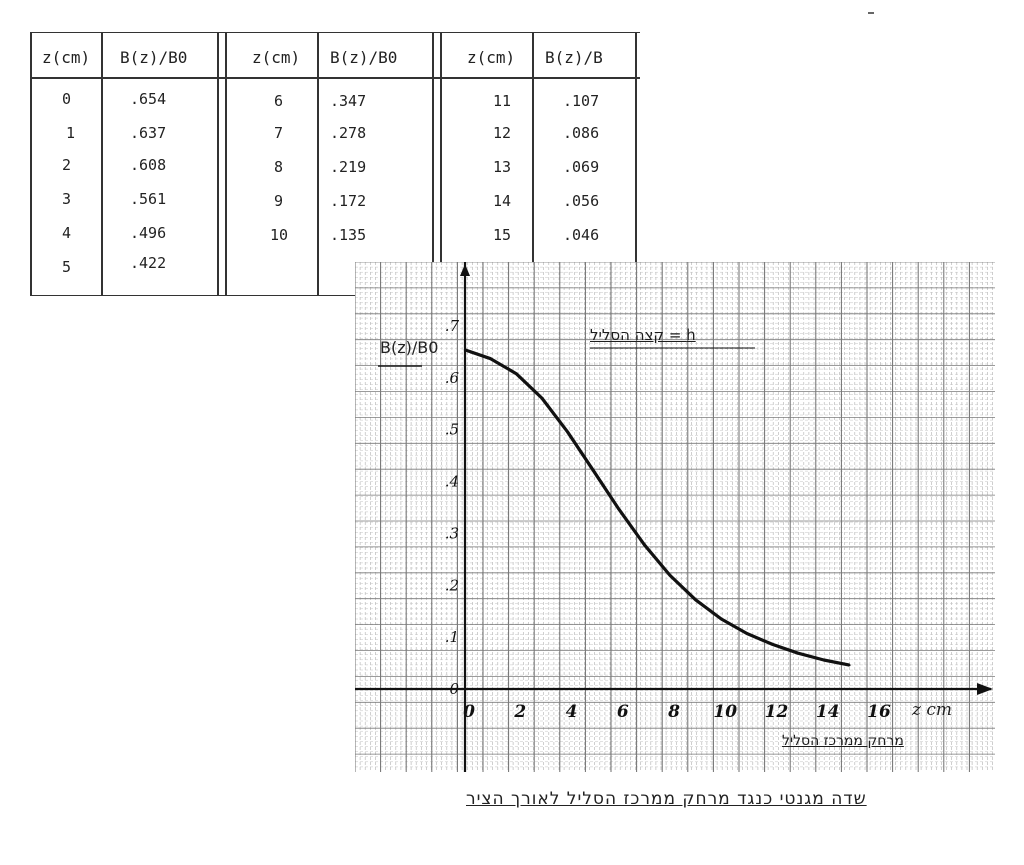 The width and height of the screenshot is (1024, 865). I want to click on table-cell: .422, so click(148, 263).